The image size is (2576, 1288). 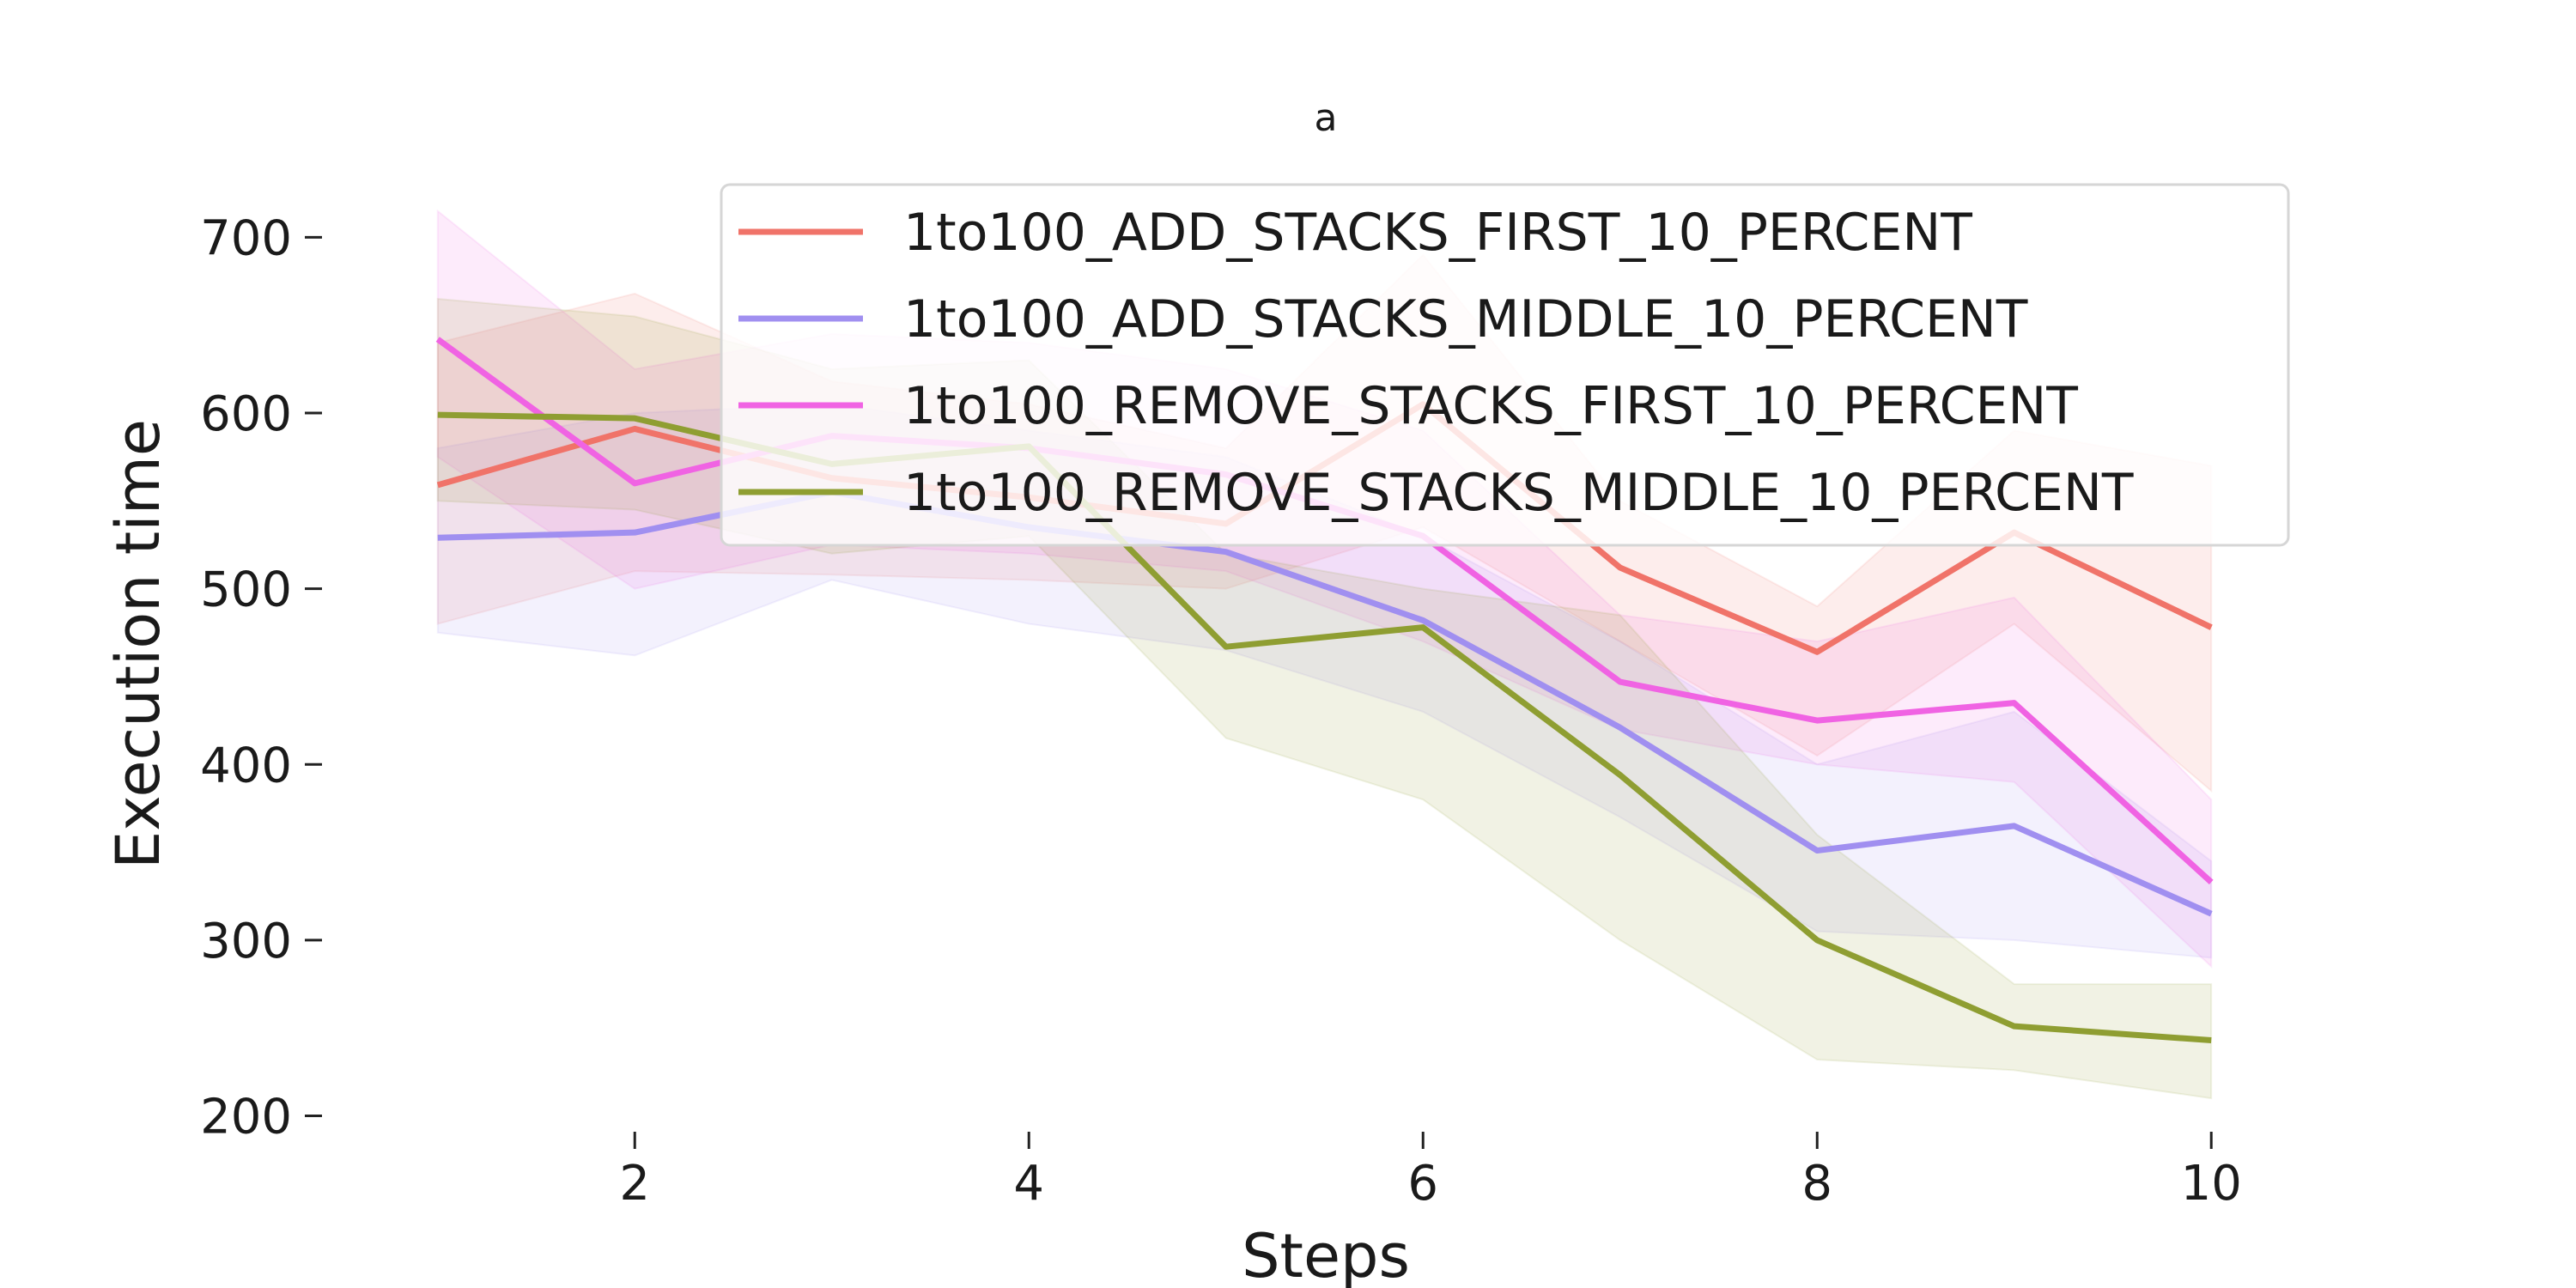 I want to click on legend-label-2: 1to100_ADD_STACKS_MIDDLE_10_PERCENT, so click(x=1466, y=319).